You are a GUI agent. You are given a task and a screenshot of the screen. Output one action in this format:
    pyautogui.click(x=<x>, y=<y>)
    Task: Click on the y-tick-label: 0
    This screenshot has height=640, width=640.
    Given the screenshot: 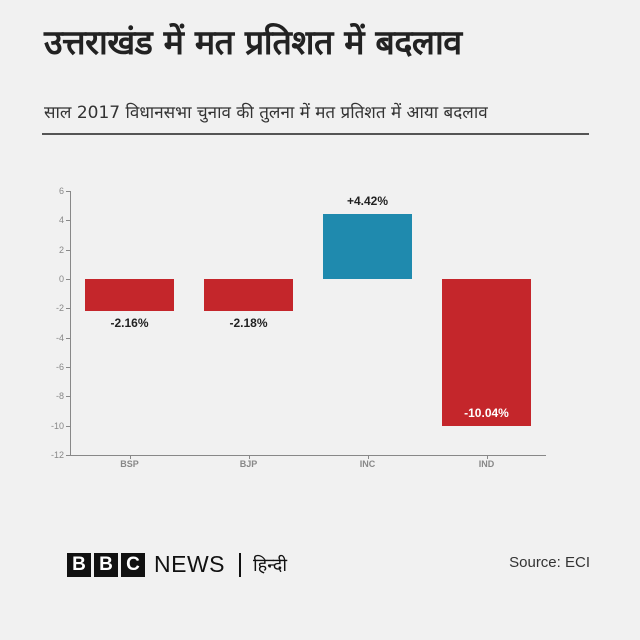 What is the action you would take?
    pyautogui.click(x=61, y=279)
    